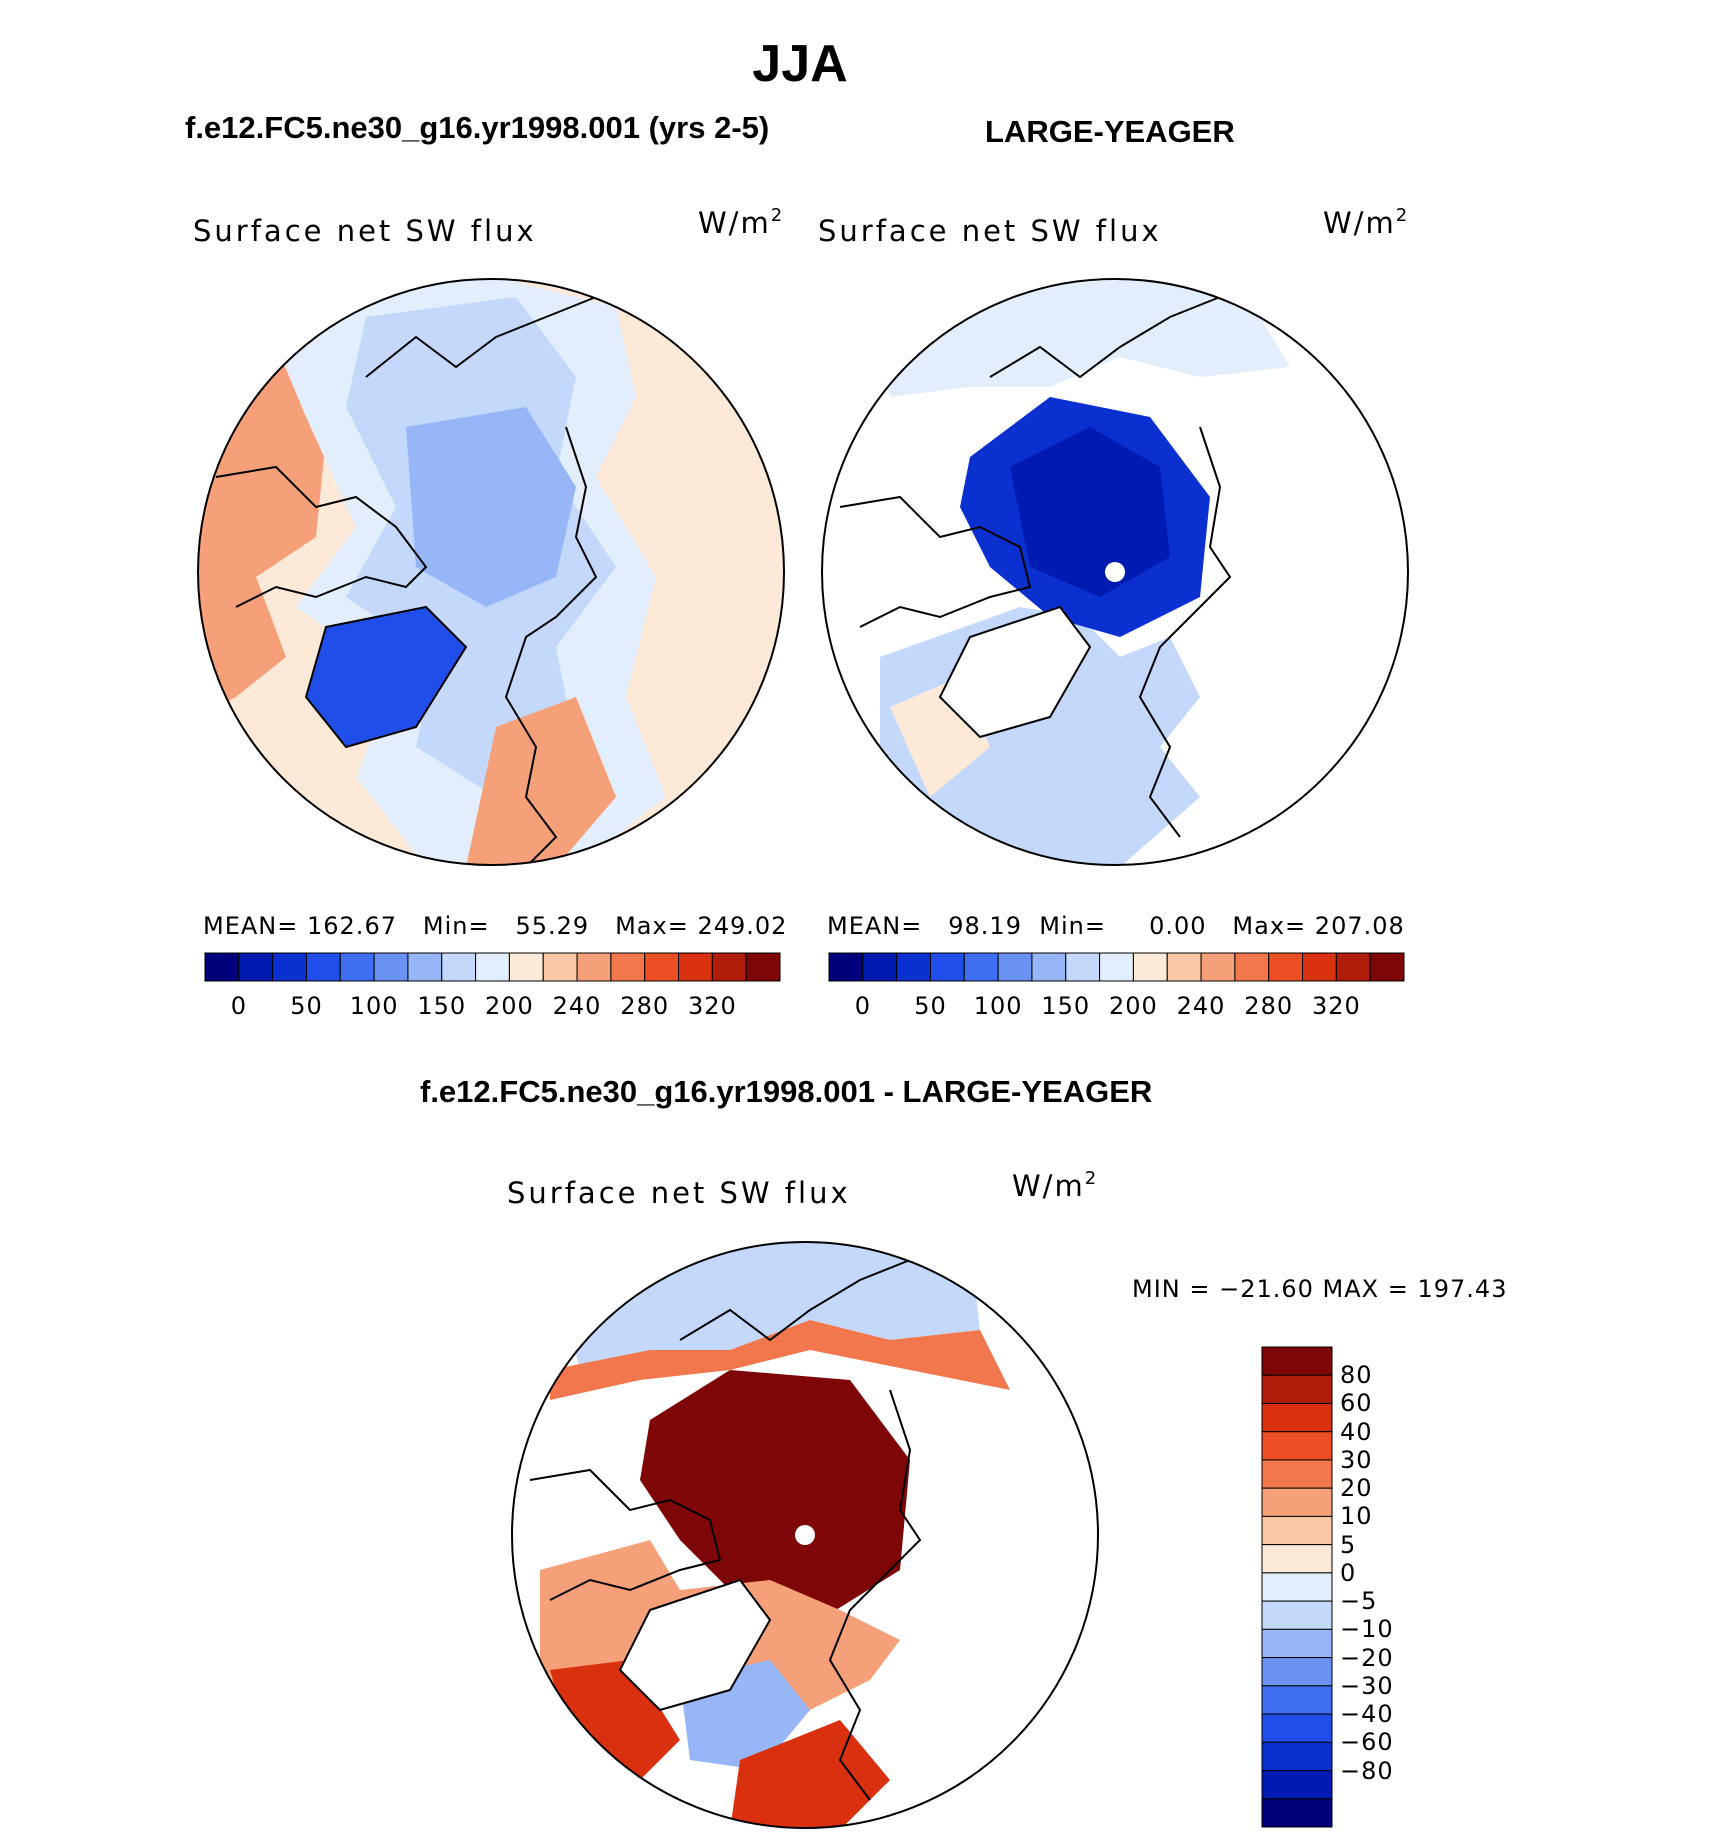 Image resolution: width=1710 pixels, height=1840 pixels. What do you see at coordinates (509, 1006) in the screenshot?
I see `panel-1-colorbar-tick-label: 200` at bounding box center [509, 1006].